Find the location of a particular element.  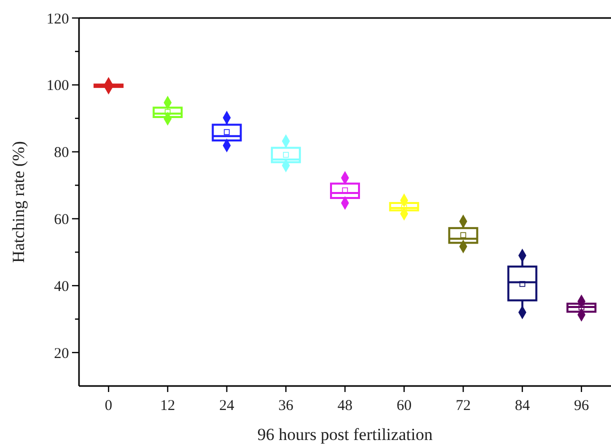

y-tick-label: 40 is located at coordinates (61, 286).